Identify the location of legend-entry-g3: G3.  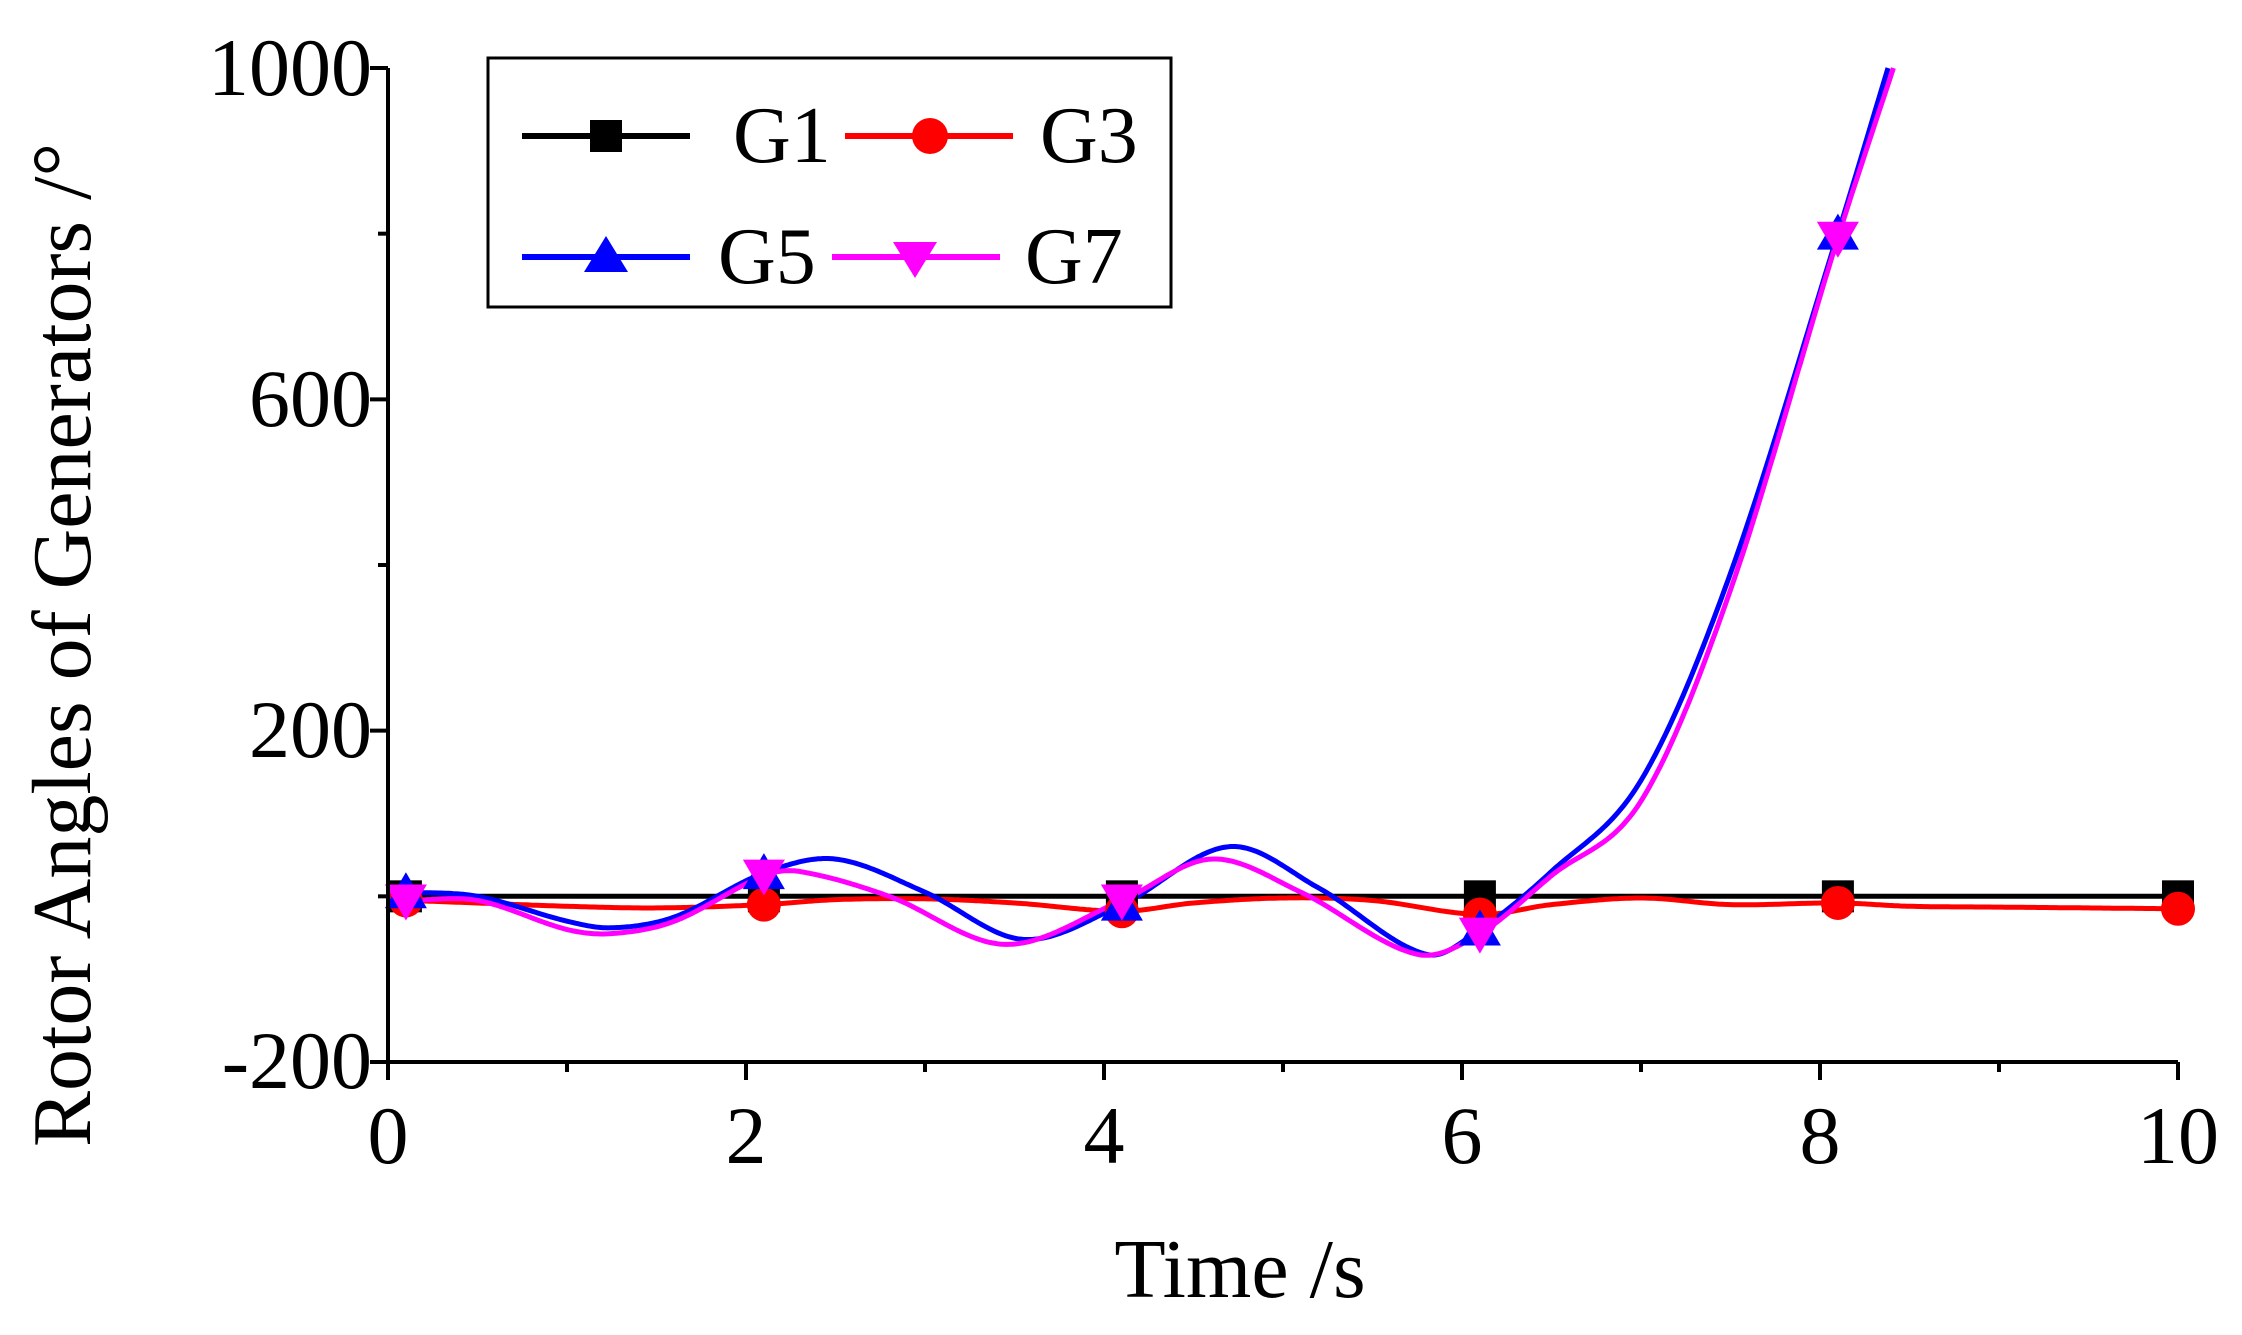
(991, 136).